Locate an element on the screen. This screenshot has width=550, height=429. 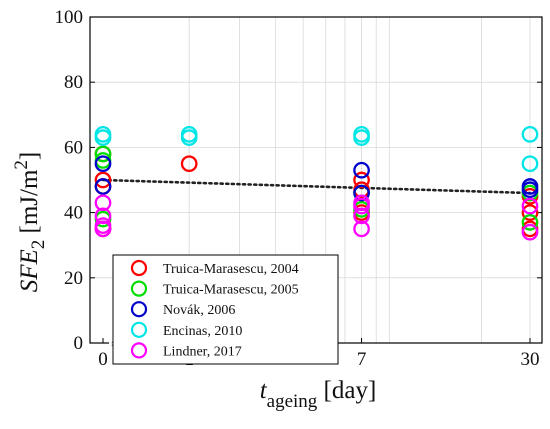
y-tick-label: 40 is located at coordinates (73, 213).